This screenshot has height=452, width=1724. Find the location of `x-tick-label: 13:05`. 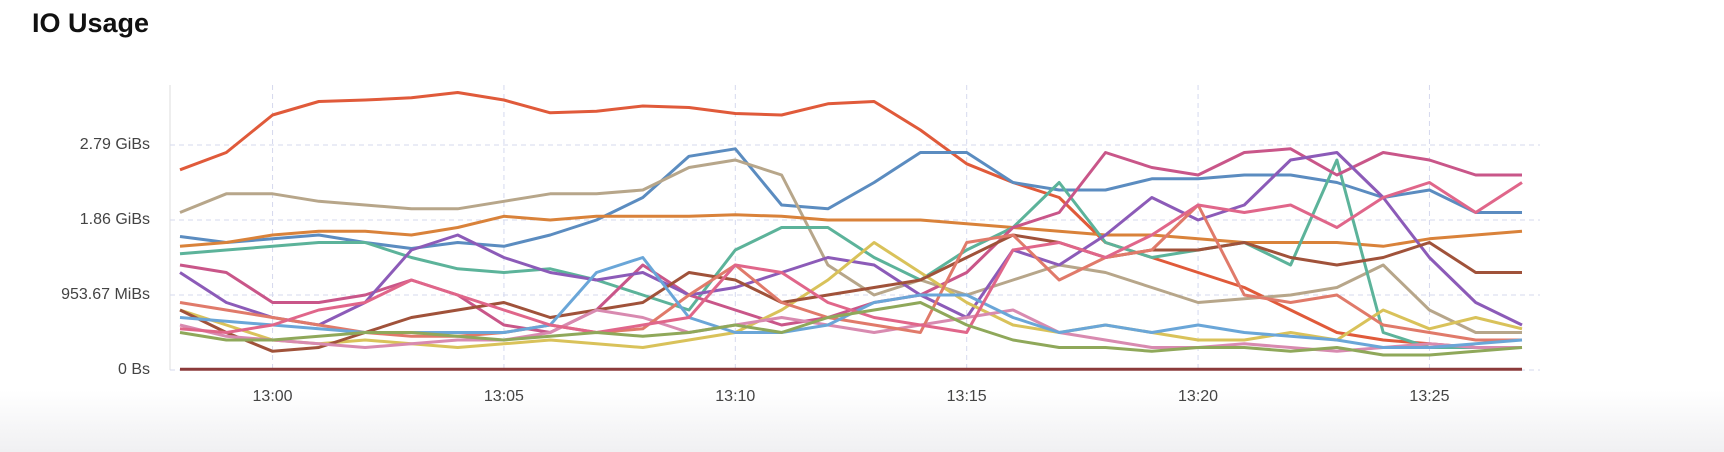

x-tick-label: 13:05 is located at coordinates (504, 396).